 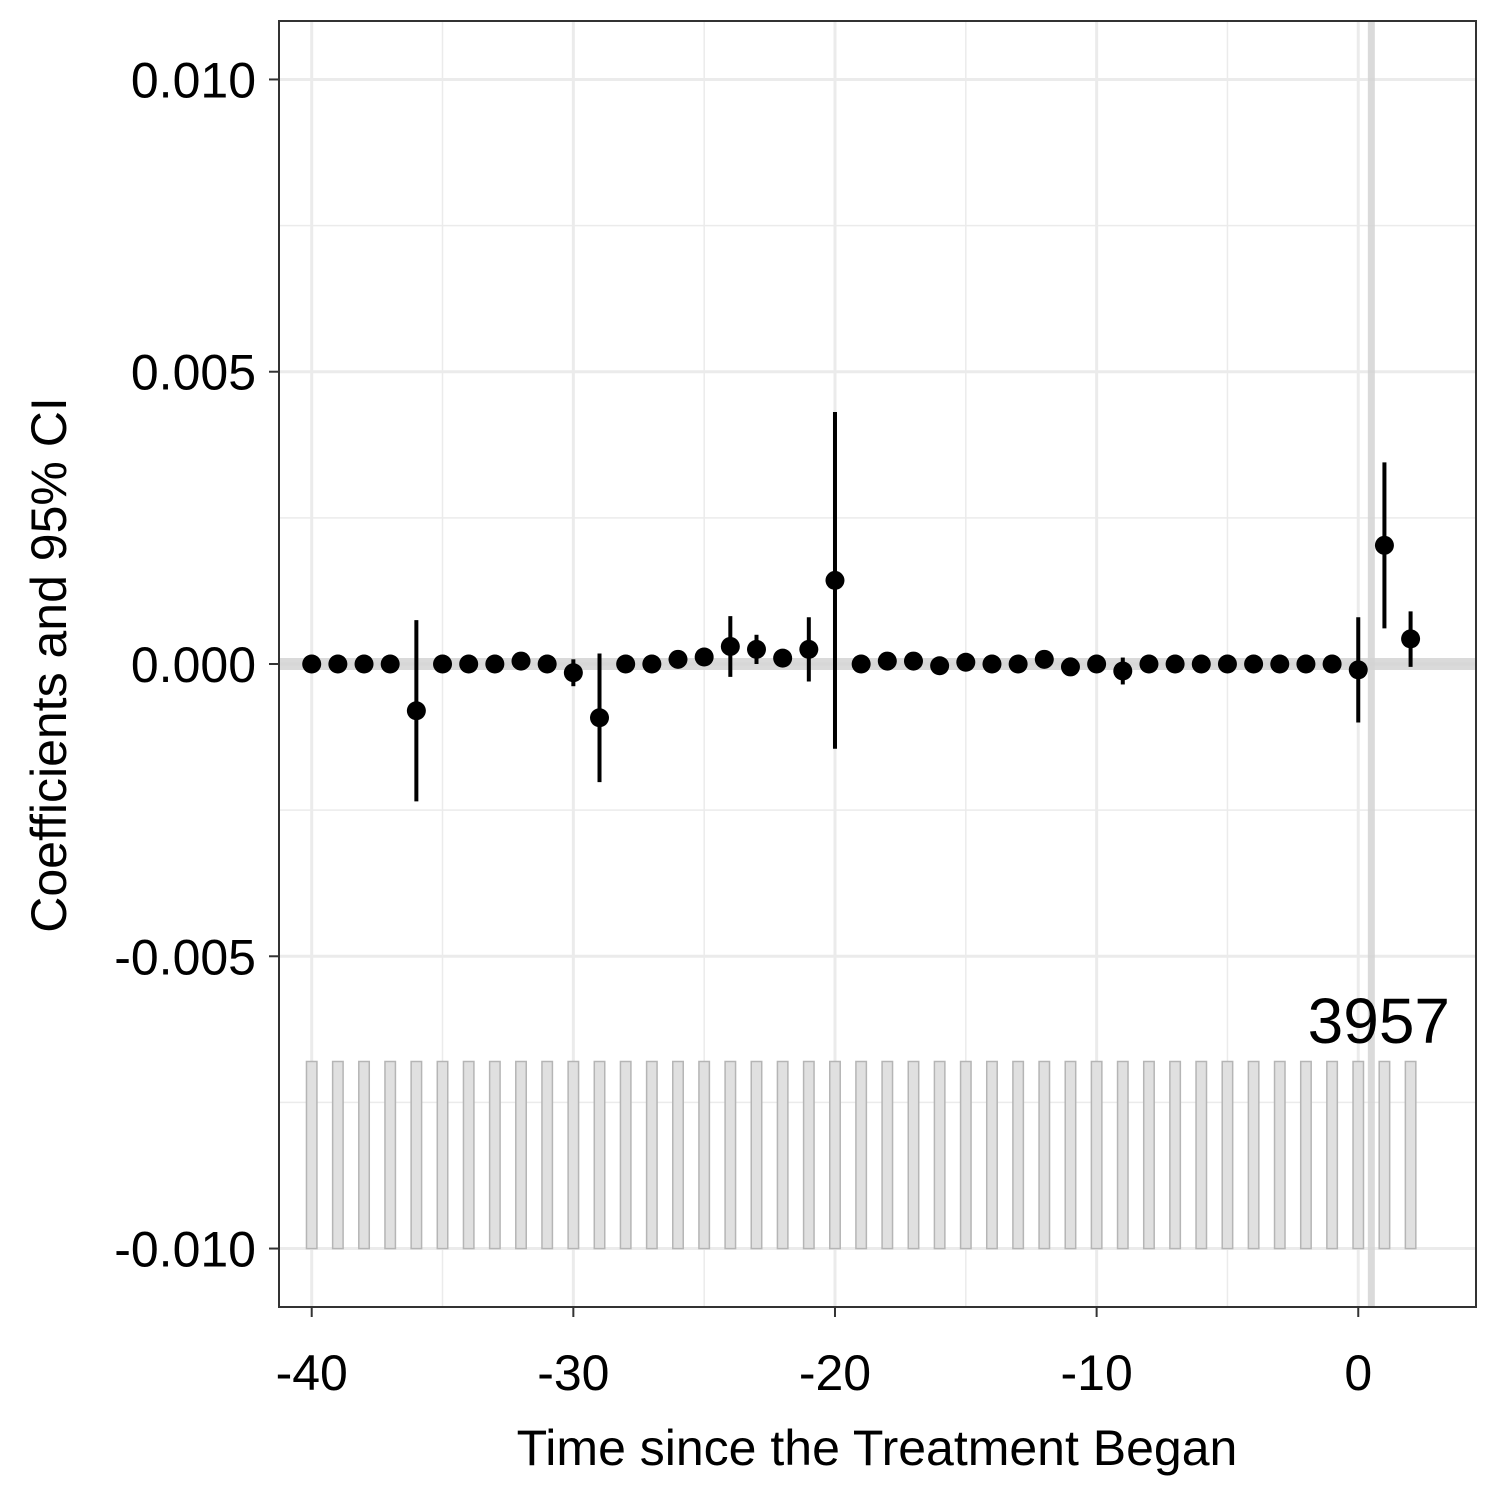 I want to click on y-tick-label: 0.010, so click(x=193, y=80).